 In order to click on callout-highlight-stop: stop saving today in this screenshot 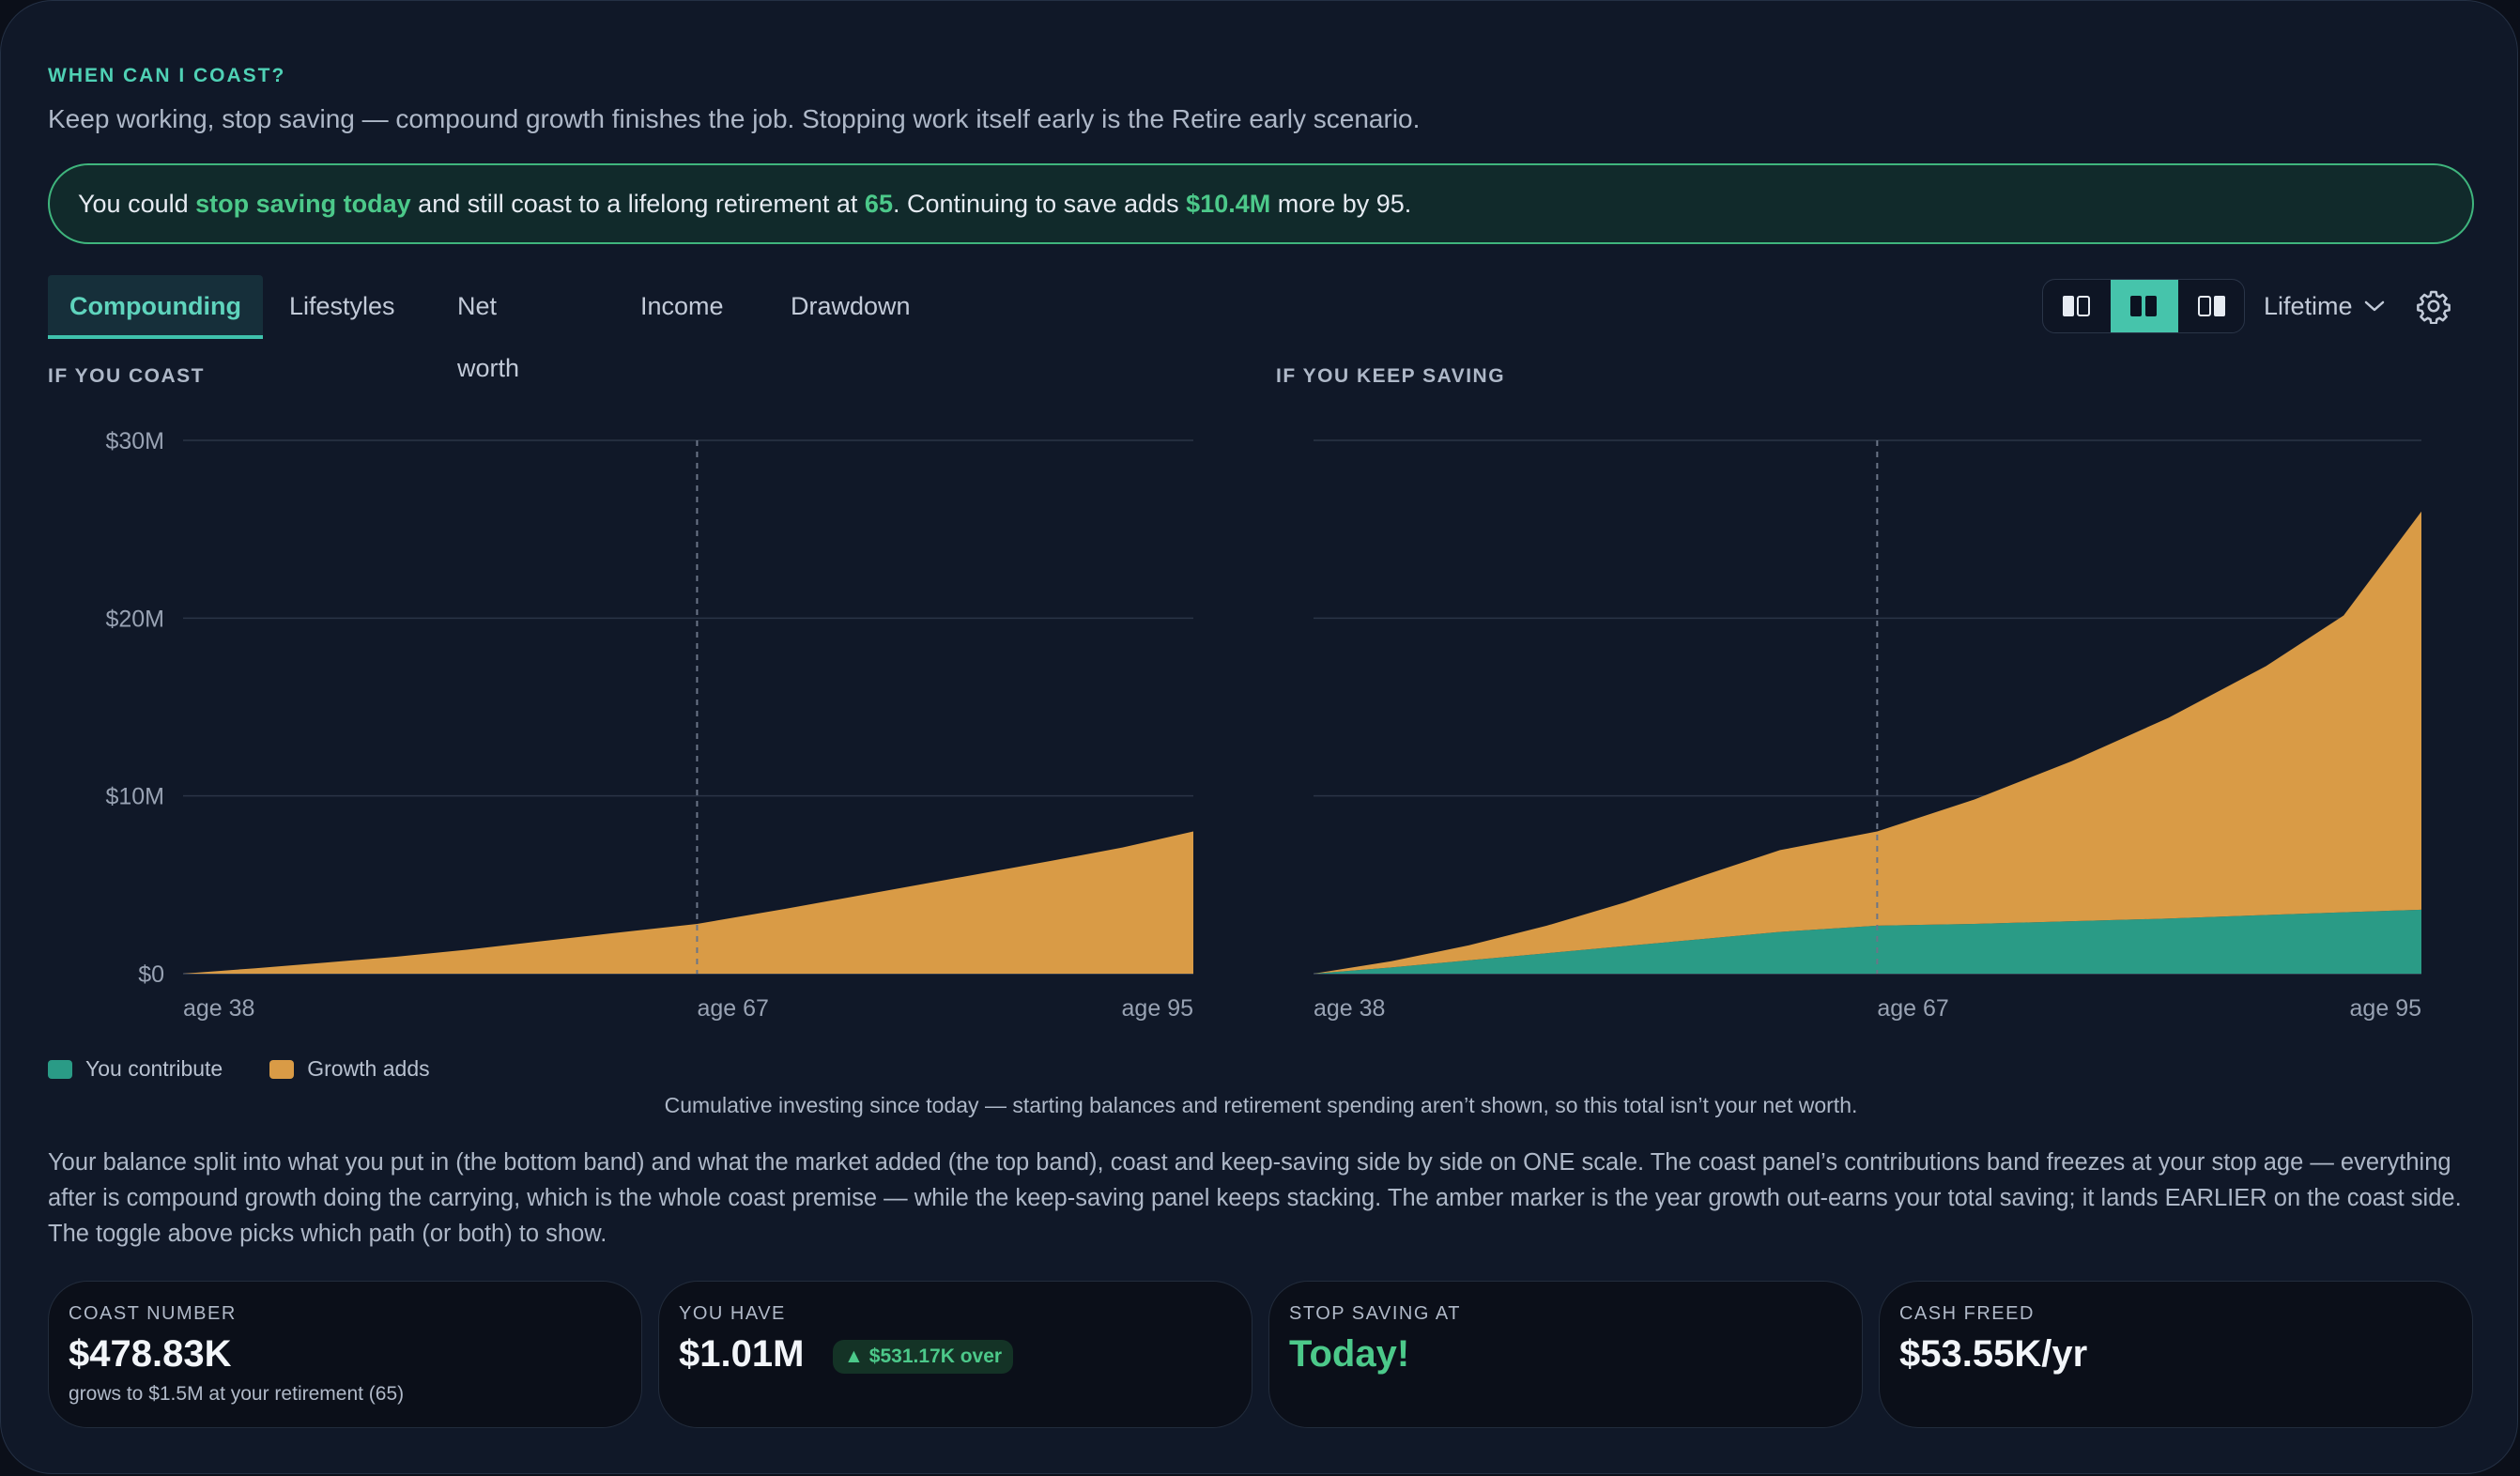, I will do `click(303, 203)`.